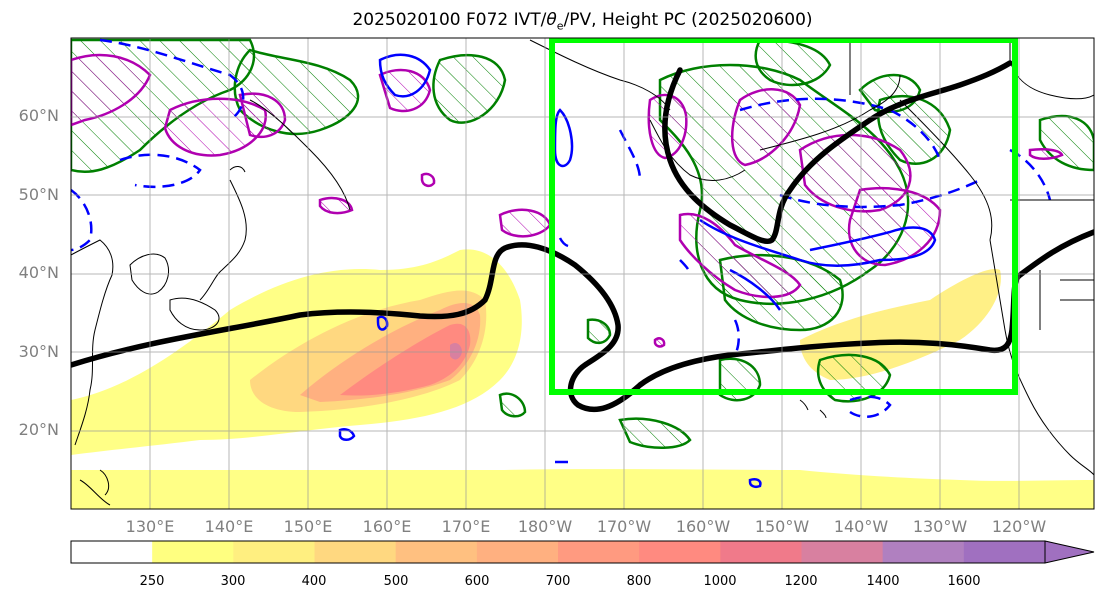 This screenshot has width=1105, height=603. I want to click on colorbar-tick-1400: 1400, so click(883, 581).